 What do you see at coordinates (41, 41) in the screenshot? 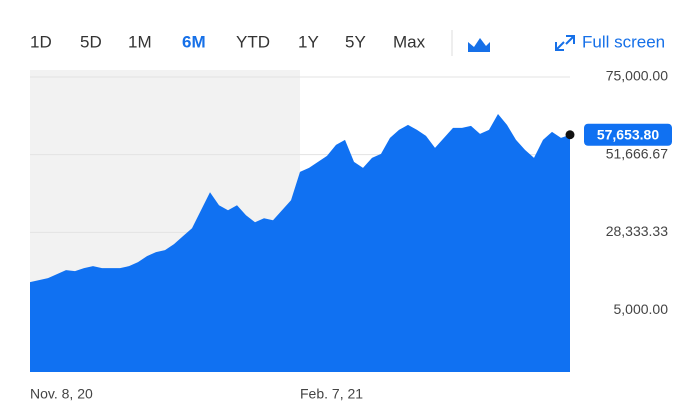
I see `range-button: 1D` at bounding box center [41, 41].